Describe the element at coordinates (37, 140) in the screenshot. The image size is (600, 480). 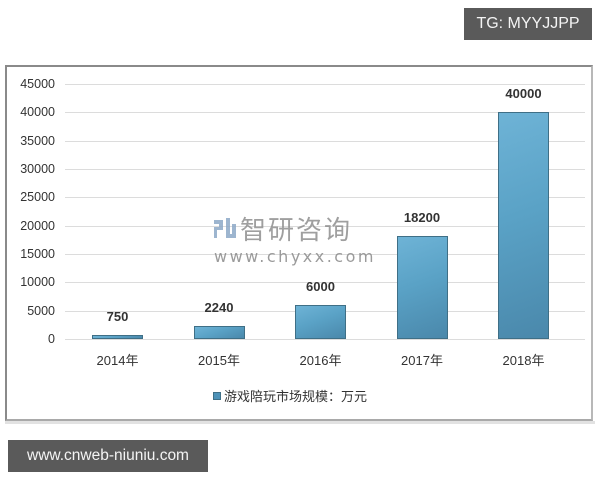
I see `y-axis-tick-label: 35000` at that location.